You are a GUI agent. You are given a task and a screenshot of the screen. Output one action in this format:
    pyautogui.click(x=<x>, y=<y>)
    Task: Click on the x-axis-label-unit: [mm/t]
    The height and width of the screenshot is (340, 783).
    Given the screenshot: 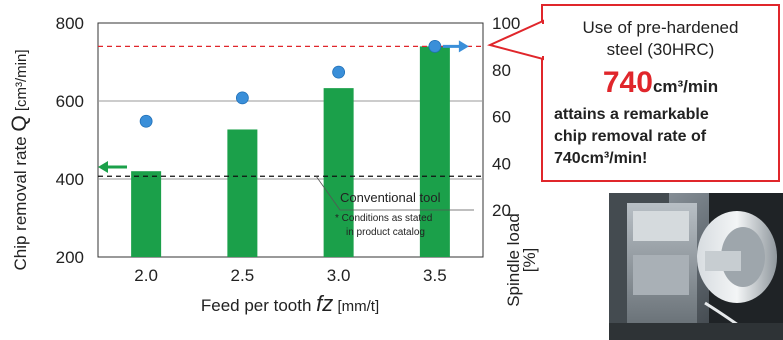 What is the action you would take?
    pyautogui.click(x=356, y=306)
    